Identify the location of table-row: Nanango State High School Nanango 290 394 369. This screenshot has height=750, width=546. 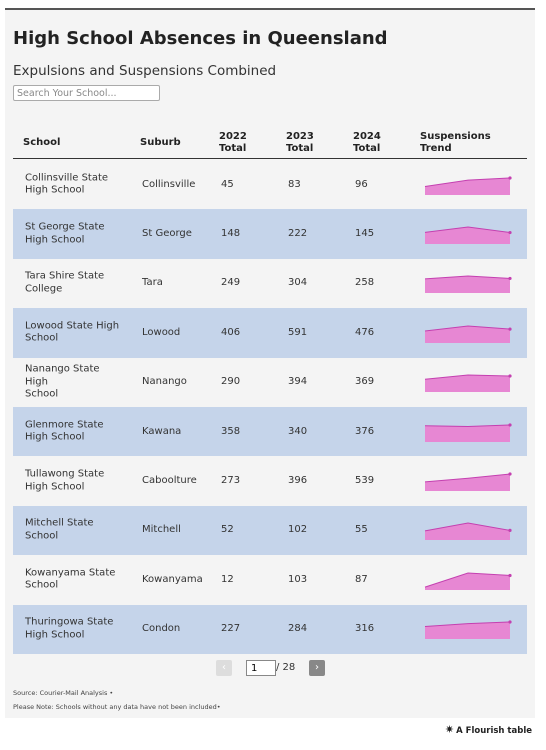
(270, 382).